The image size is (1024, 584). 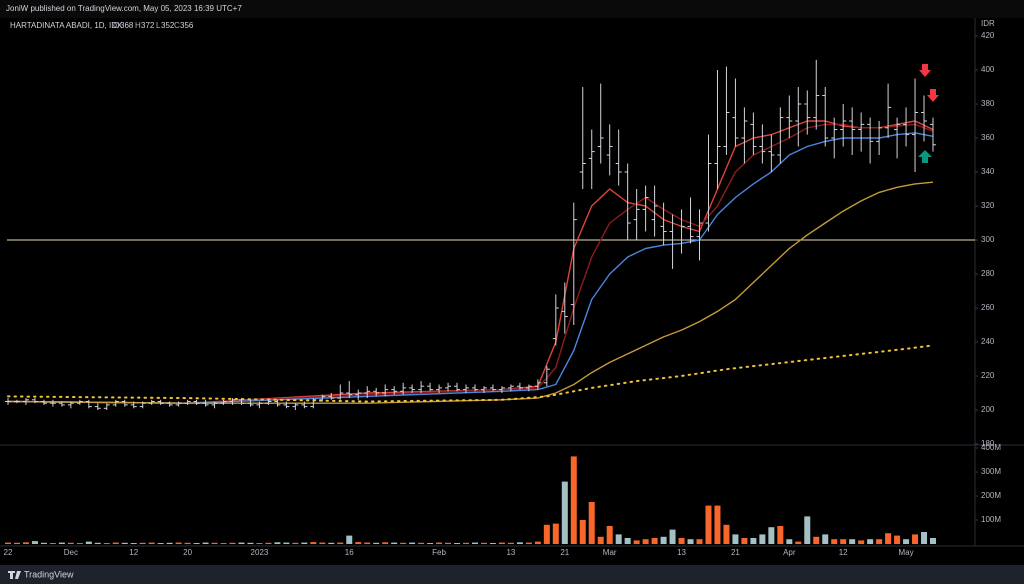 I want to click on ohlc-label: O, so click(x=116, y=25).